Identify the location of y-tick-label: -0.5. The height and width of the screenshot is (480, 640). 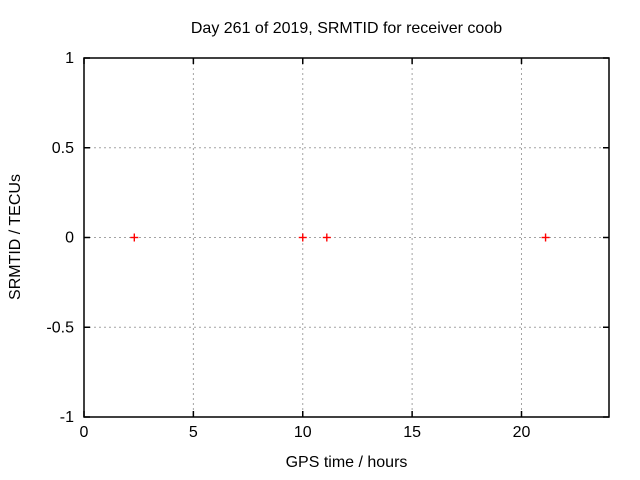
(60, 327).